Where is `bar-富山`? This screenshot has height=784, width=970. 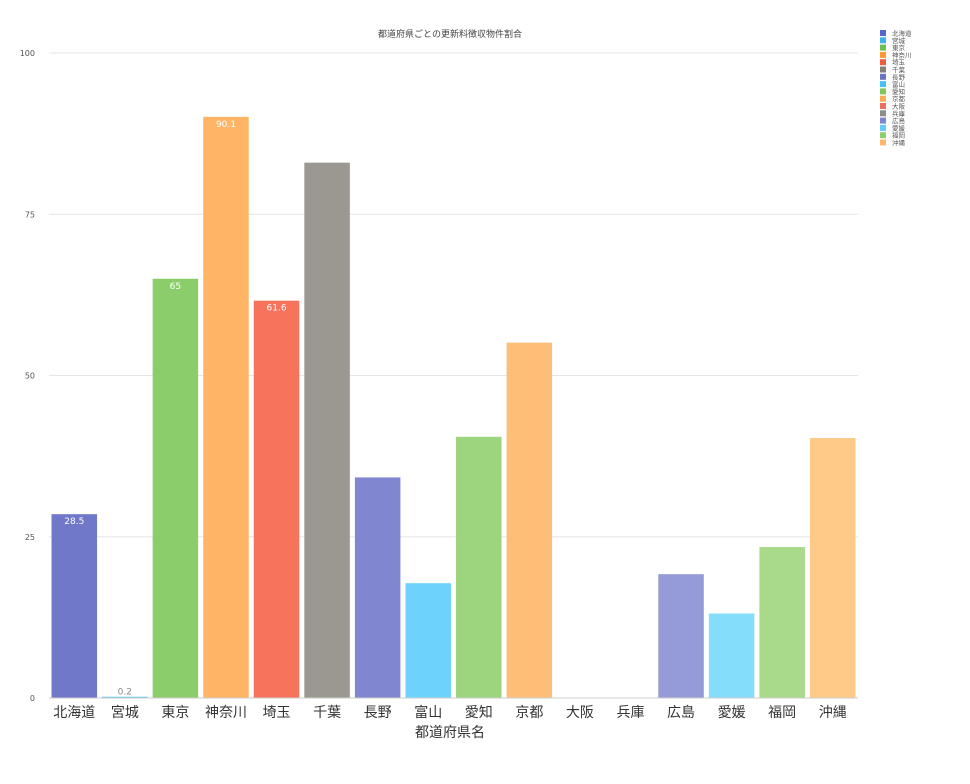 bar-富山 is located at coordinates (428, 640).